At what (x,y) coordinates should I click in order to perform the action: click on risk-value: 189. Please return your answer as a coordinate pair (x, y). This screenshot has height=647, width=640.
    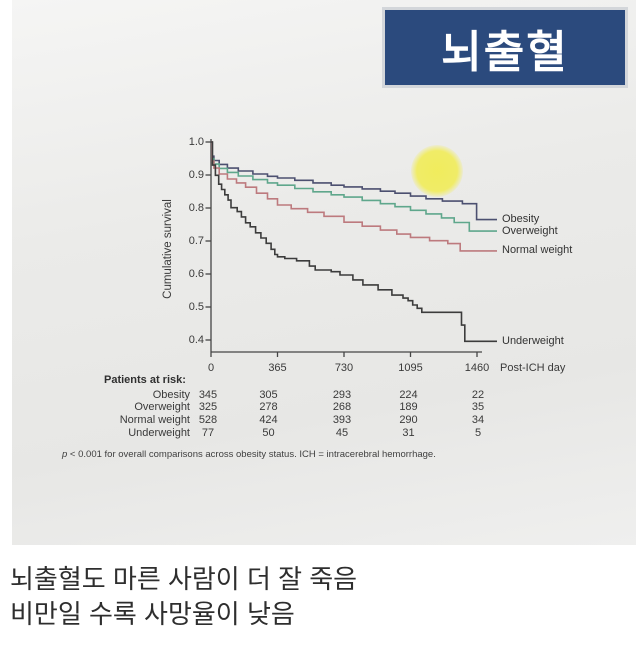
    Looking at the image, I should click on (408, 407).